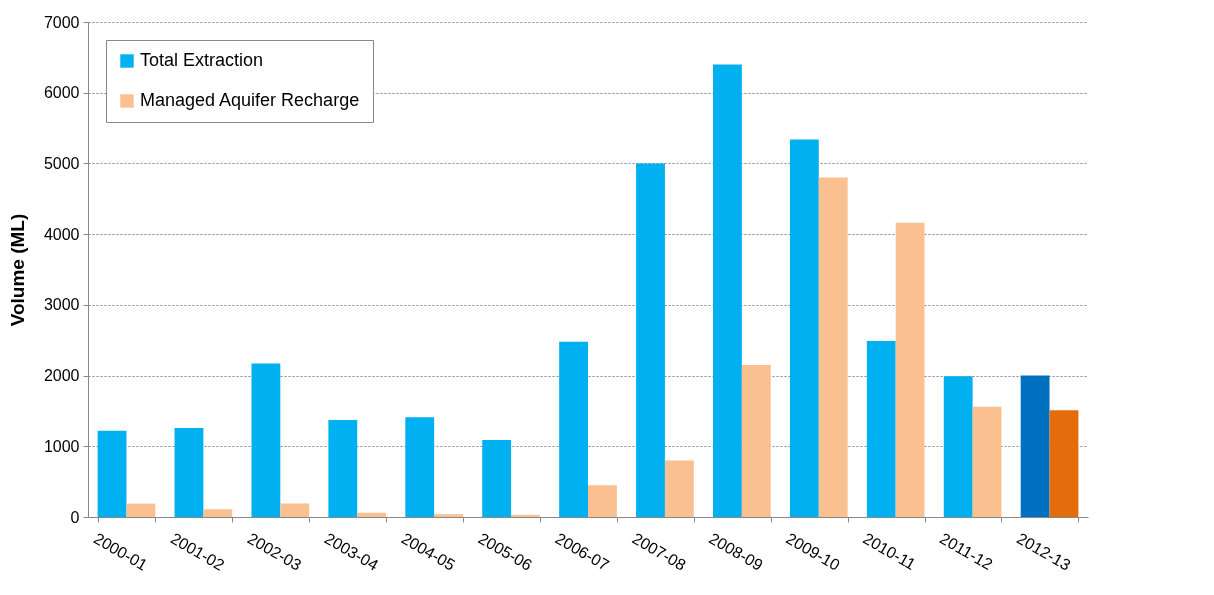  What do you see at coordinates (61, 446) in the screenshot?
I see `y-tick-label: 1000` at bounding box center [61, 446].